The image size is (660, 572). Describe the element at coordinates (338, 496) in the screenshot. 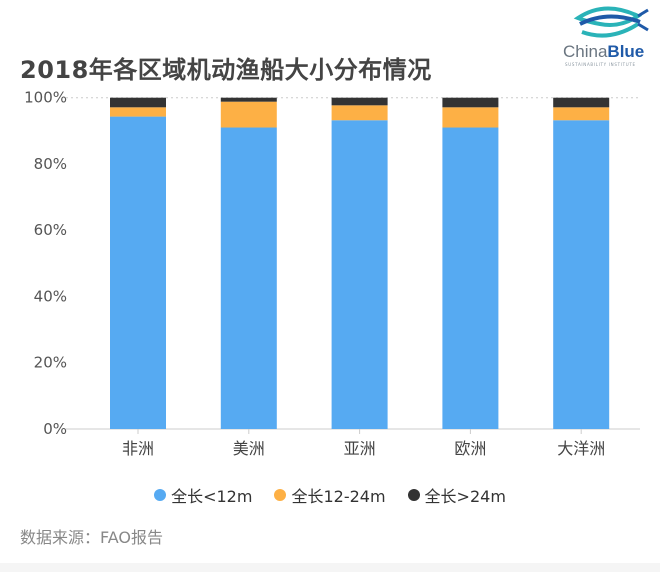

I see `legend-label: 全长12-24m` at that location.